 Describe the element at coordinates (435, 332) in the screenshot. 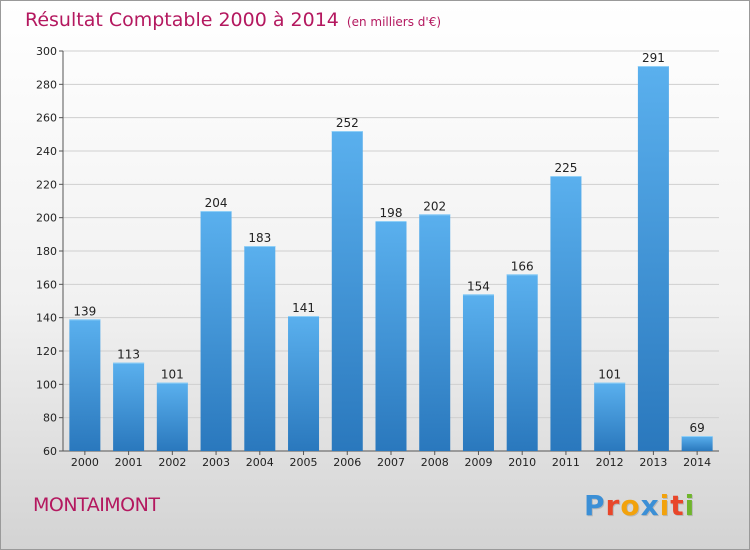

I see `bar-2008` at that location.